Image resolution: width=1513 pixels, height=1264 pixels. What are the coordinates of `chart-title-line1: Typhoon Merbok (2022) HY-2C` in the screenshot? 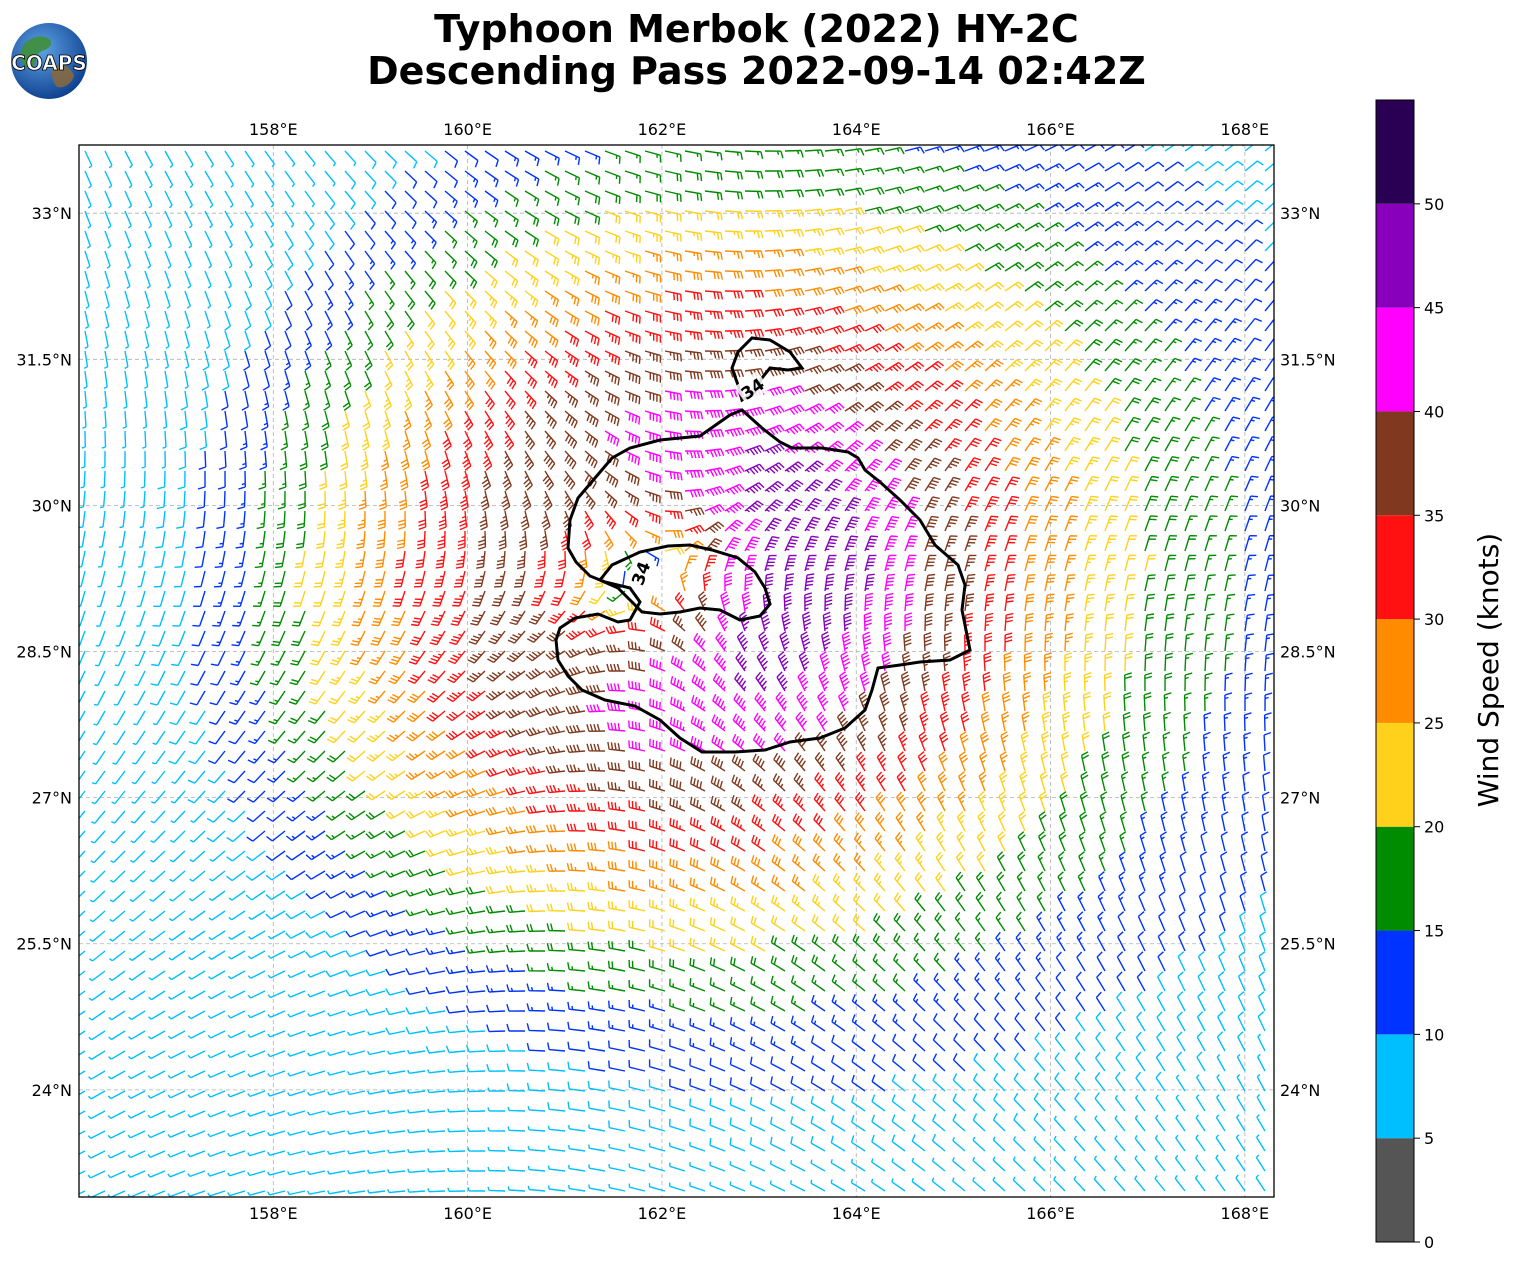 It's located at (756, 29).